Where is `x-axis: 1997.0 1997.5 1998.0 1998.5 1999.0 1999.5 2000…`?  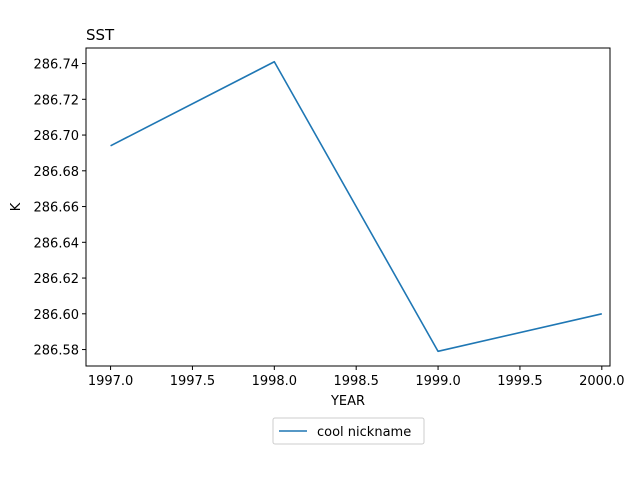 x-axis: 1997.0 1997.5 1998.0 1998.5 1999.0 1999.5 2000… is located at coordinates (356, 377).